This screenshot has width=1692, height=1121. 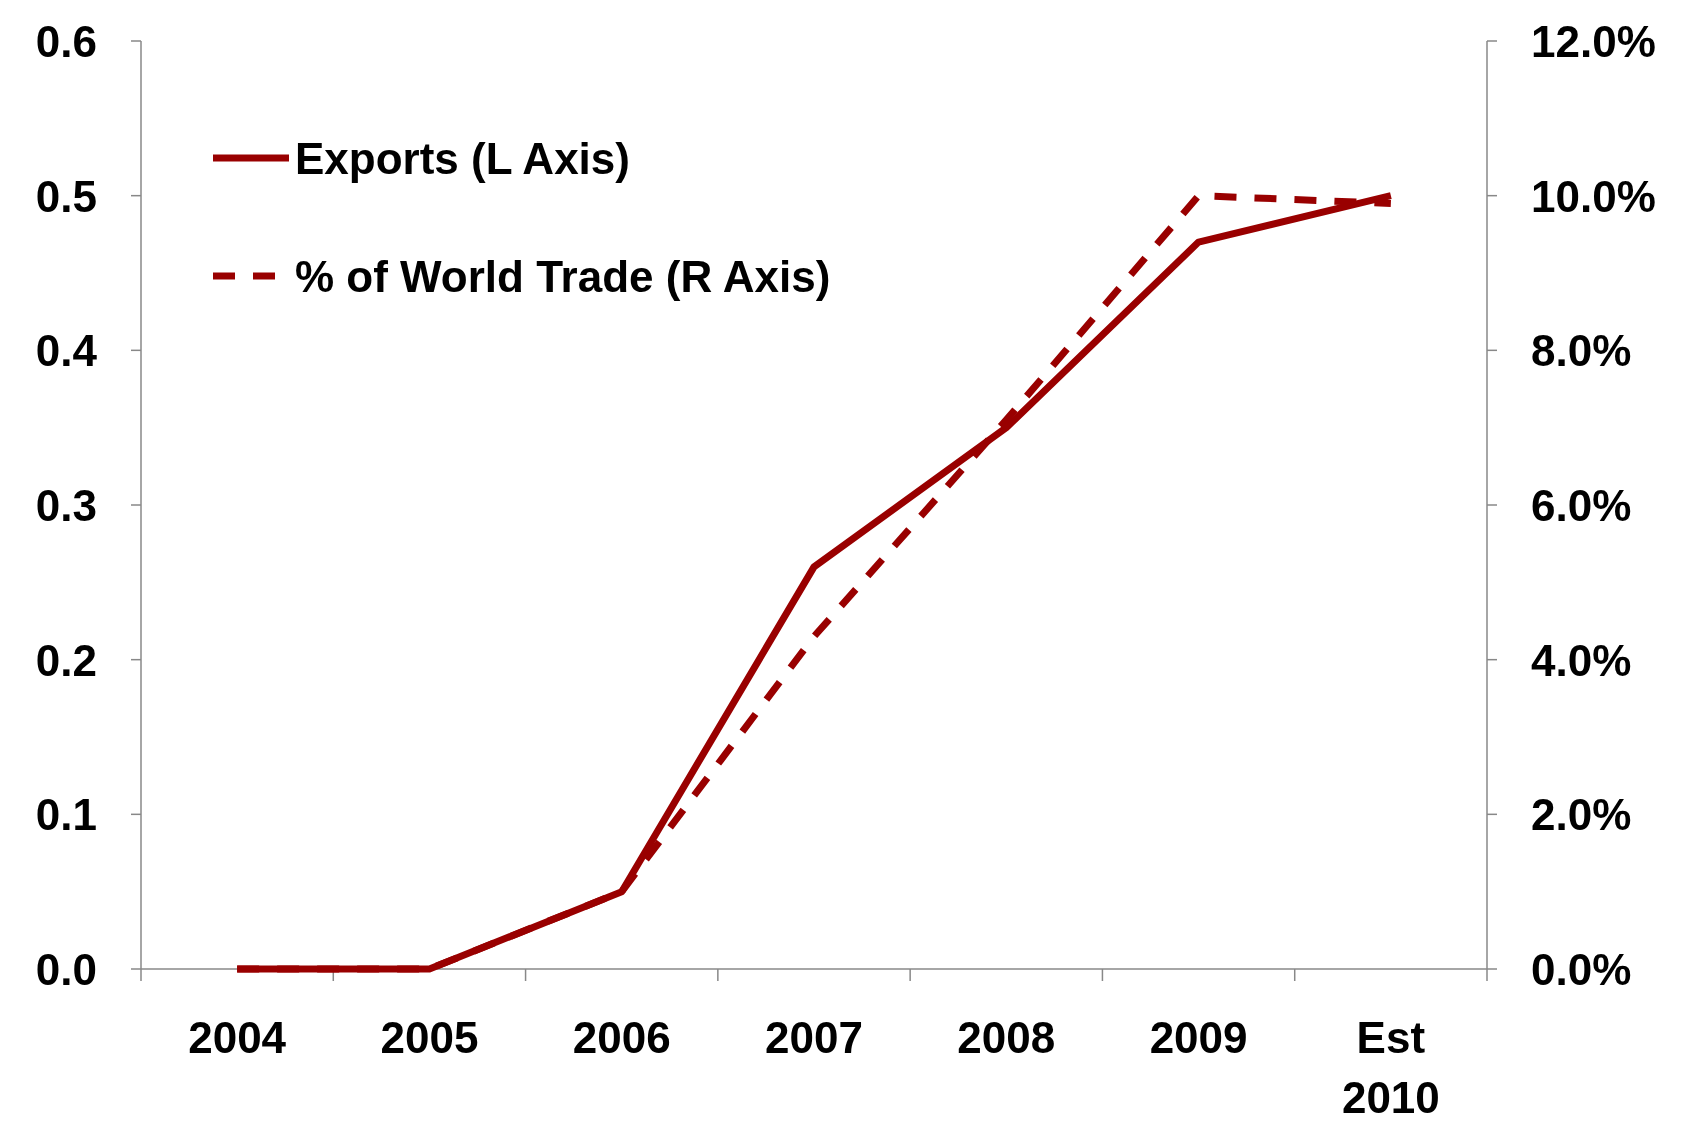 What do you see at coordinates (429, 1037) in the screenshot?
I see `x-tick-label: 2005` at bounding box center [429, 1037].